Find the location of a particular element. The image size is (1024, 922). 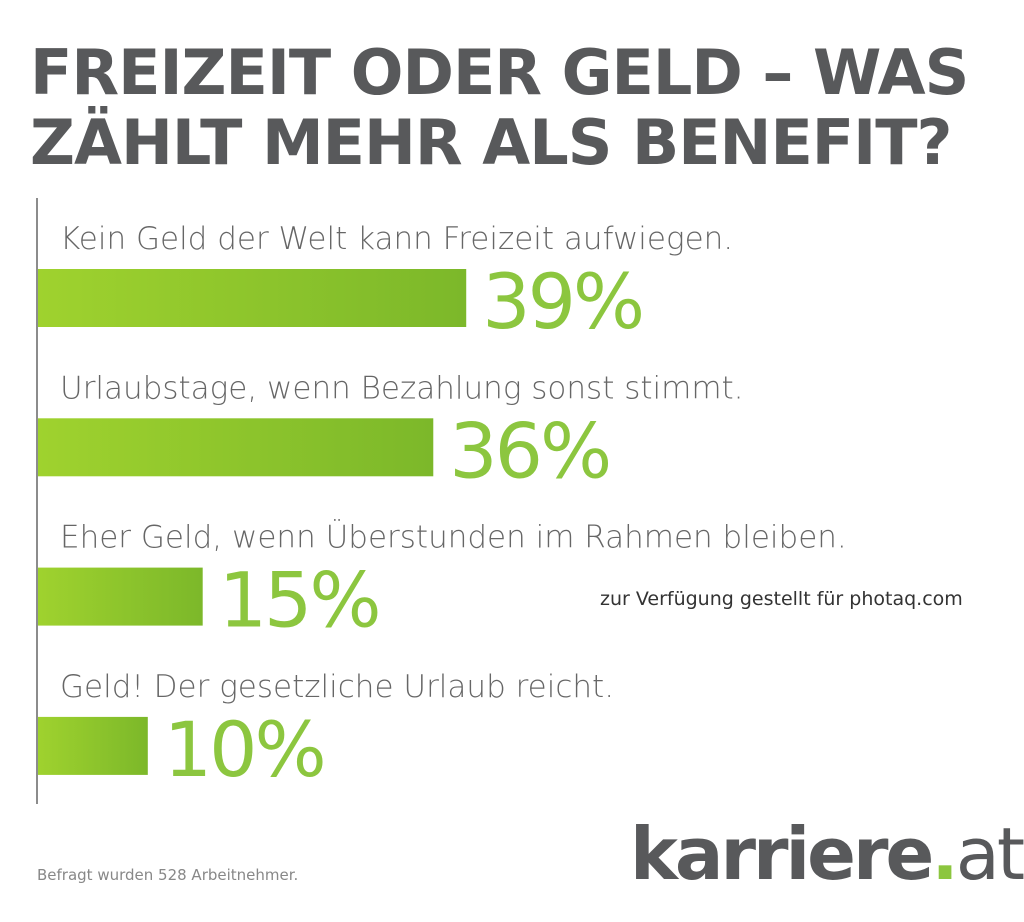

data-label: 15% is located at coordinates (299, 600).